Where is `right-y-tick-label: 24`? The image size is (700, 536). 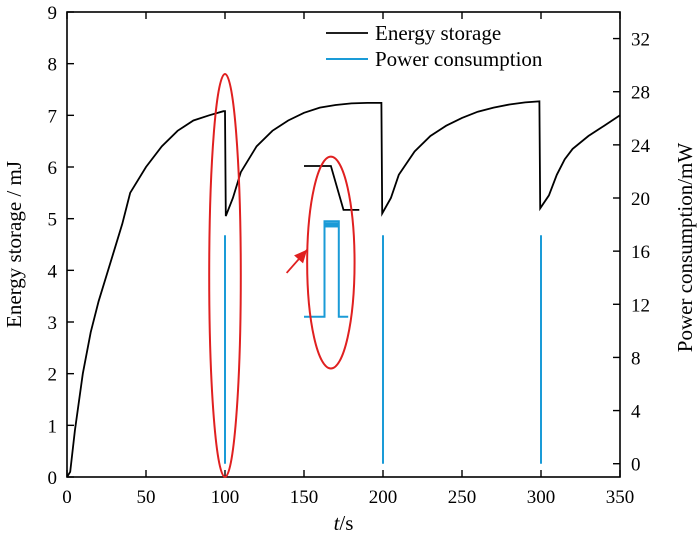
right-y-tick-label: 24 is located at coordinates (641, 146).